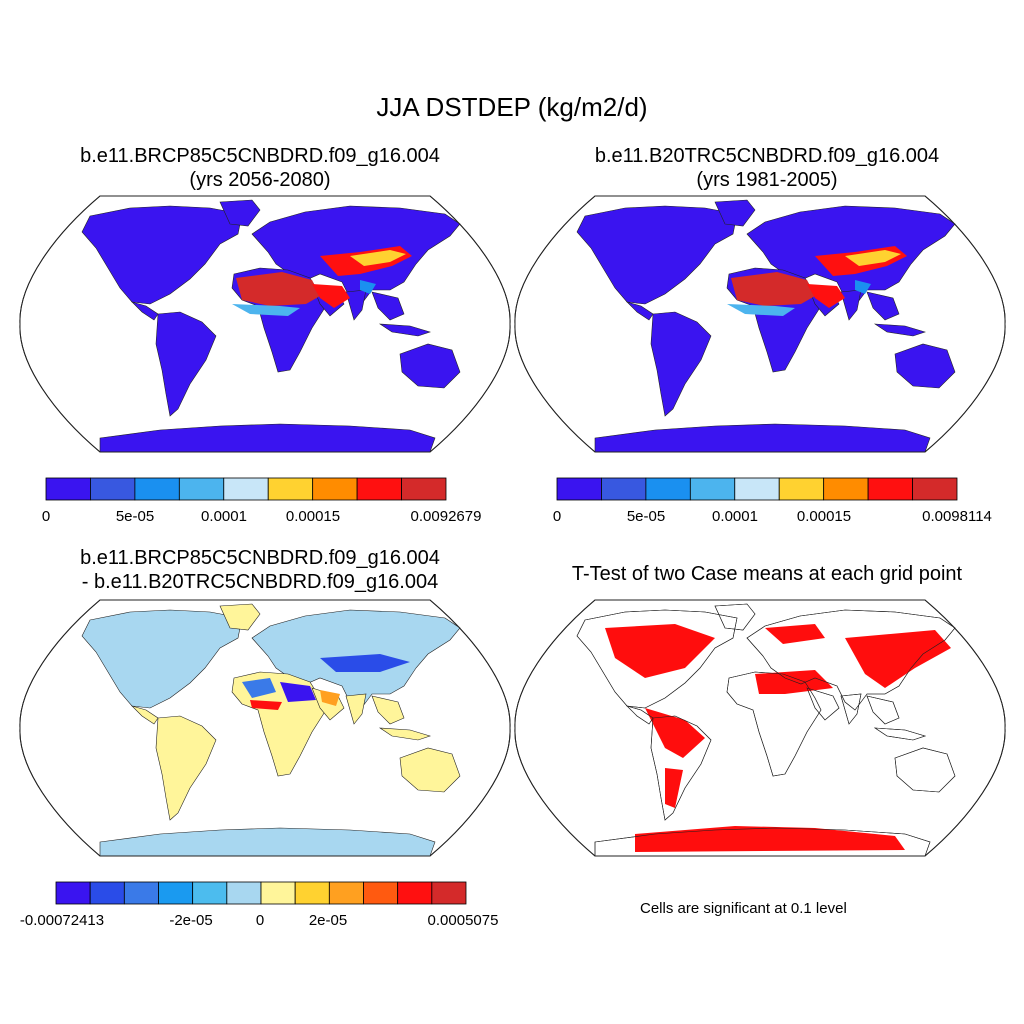 This screenshot has height=1024, width=1024. I want to click on diff-west-sahara, so click(259, 688).